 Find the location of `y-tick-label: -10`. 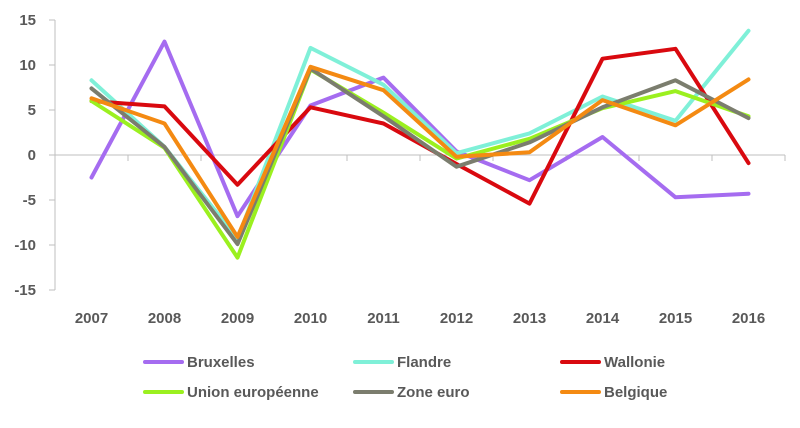

y-tick-label: -10 is located at coordinates (25, 245).